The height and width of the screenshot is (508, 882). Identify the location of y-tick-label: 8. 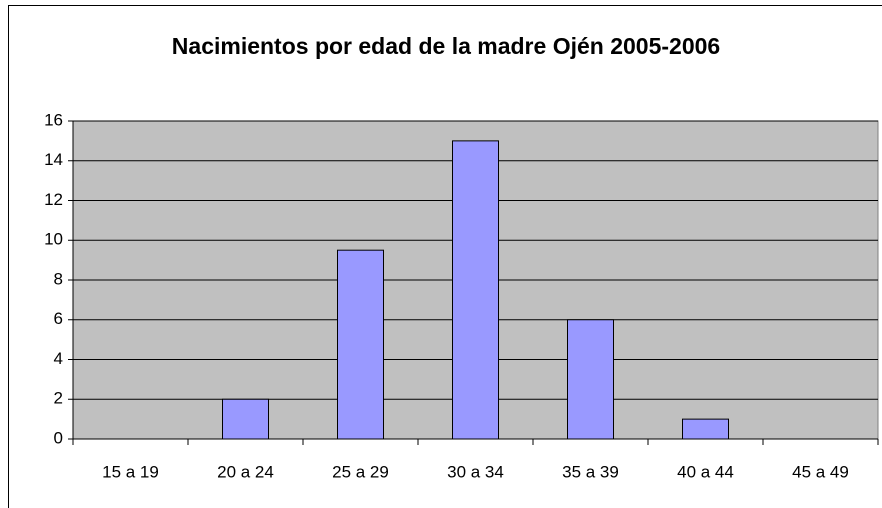
(58, 278).